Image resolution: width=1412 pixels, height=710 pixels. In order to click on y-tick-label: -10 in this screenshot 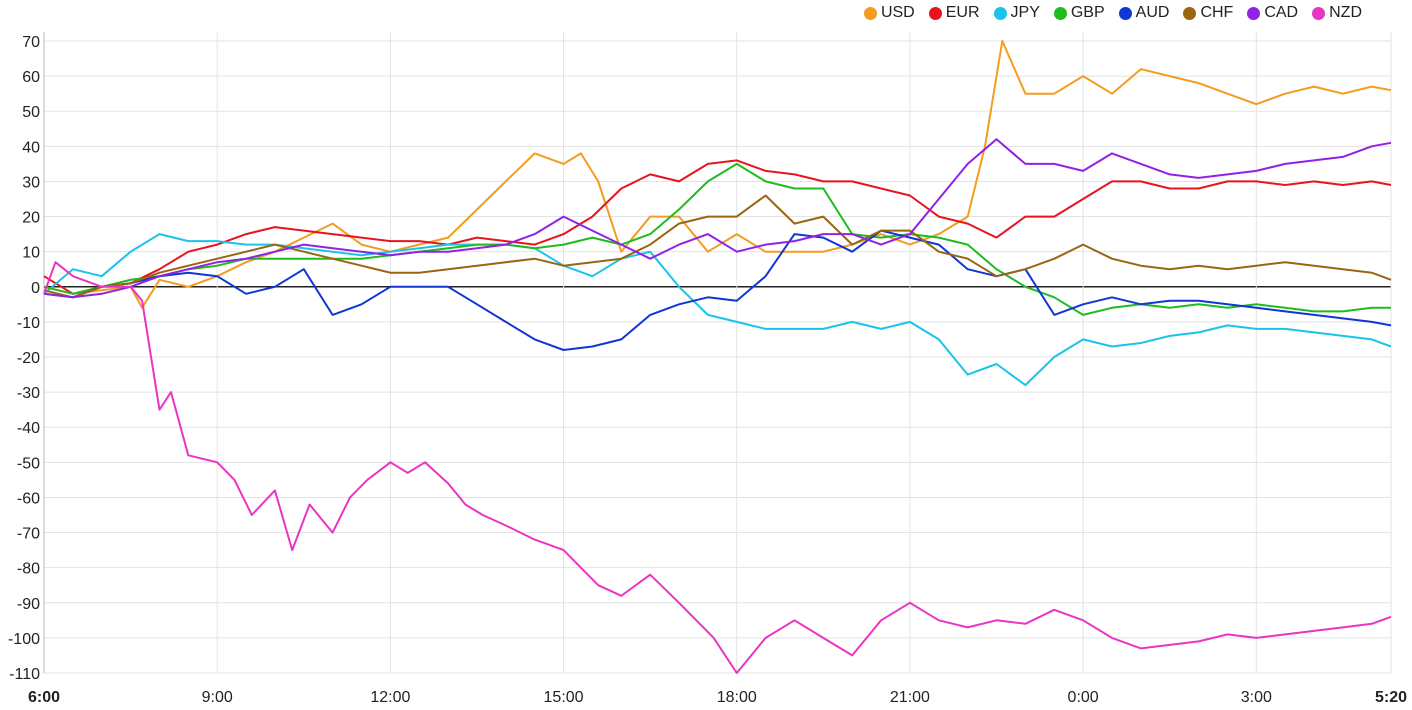, I will do `click(28, 323)`.